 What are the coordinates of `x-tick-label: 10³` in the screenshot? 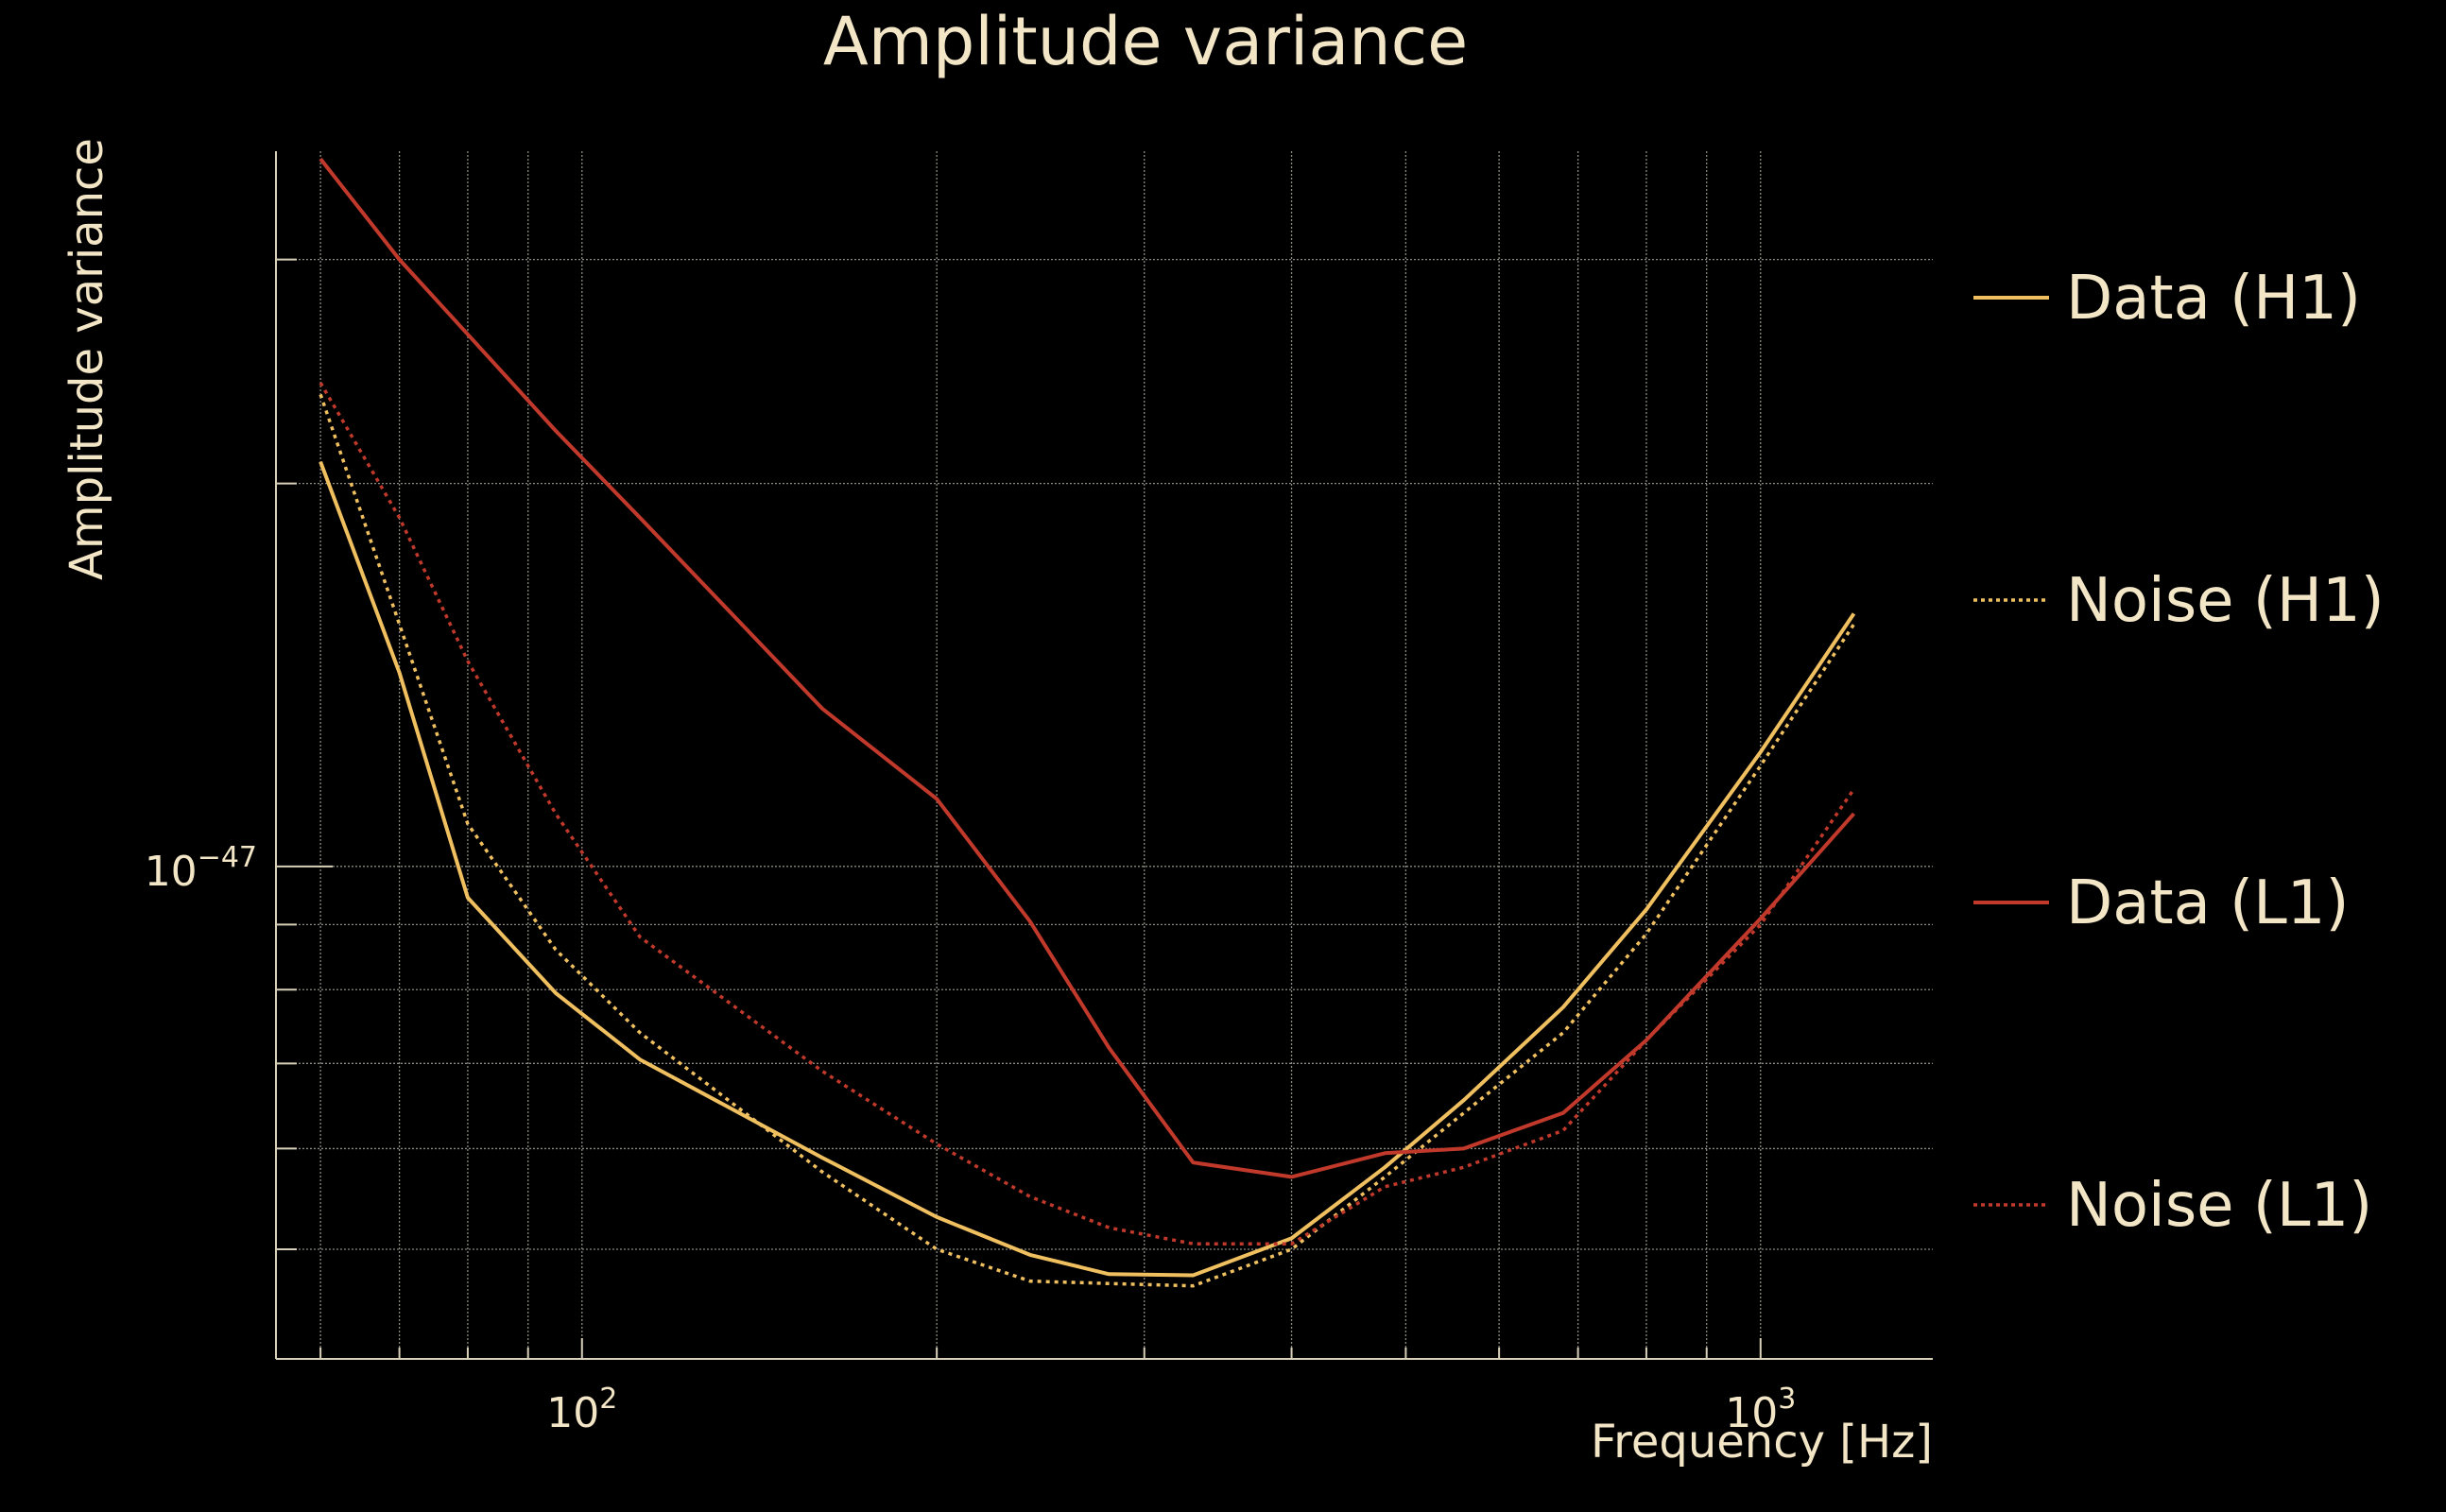 It's located at (1760, 1410).